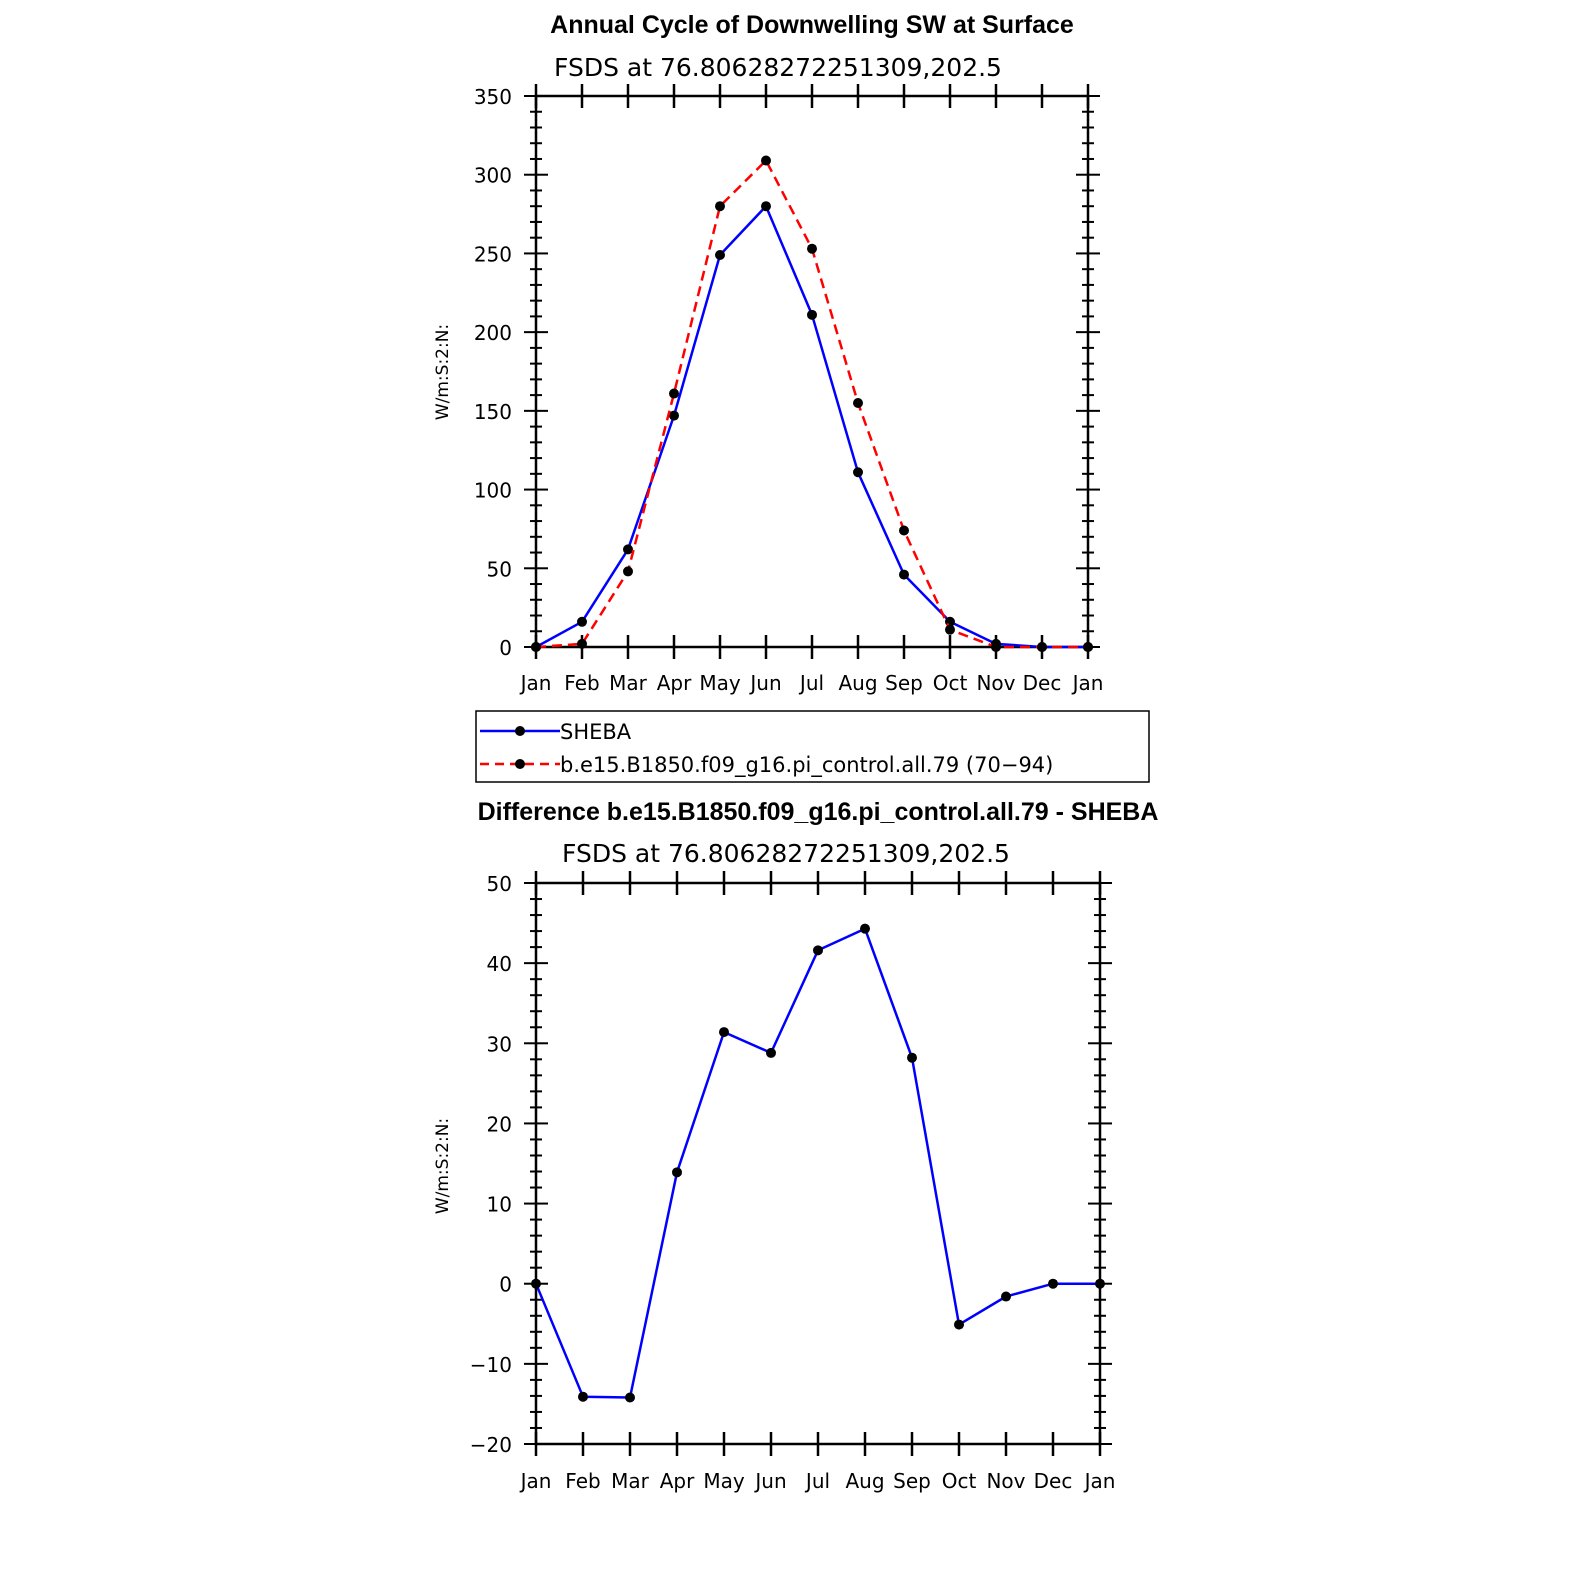 The image size is (1574, 1574). I want to click on legend-marker-sheba, so click(520, 731).